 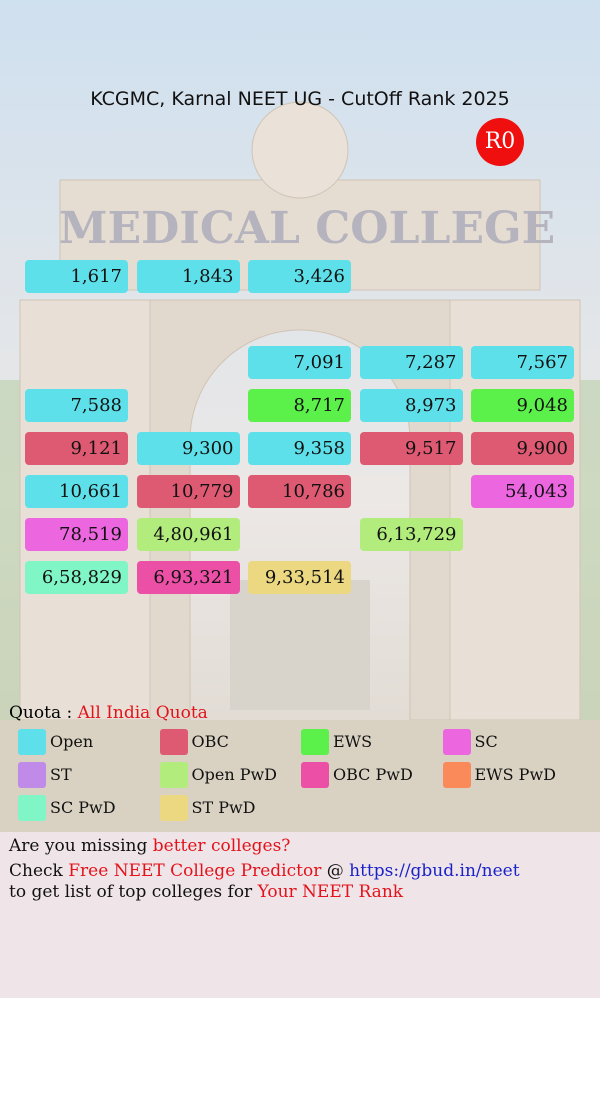 I want to click on footer-line: Are you missing better colleges?, so click(x=149, y=846).